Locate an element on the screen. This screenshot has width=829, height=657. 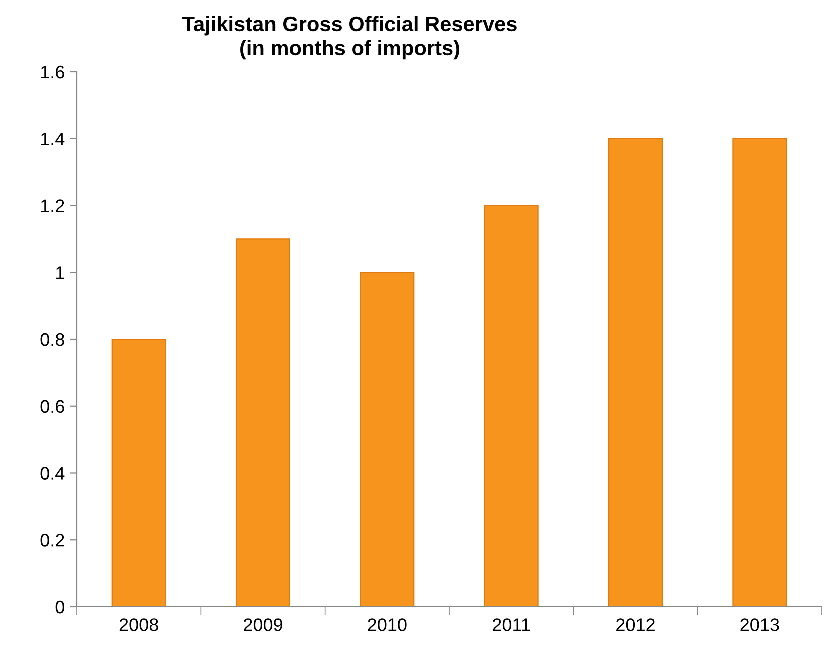
y-tick-label: 1.6 is located at coordinates (52, 72).